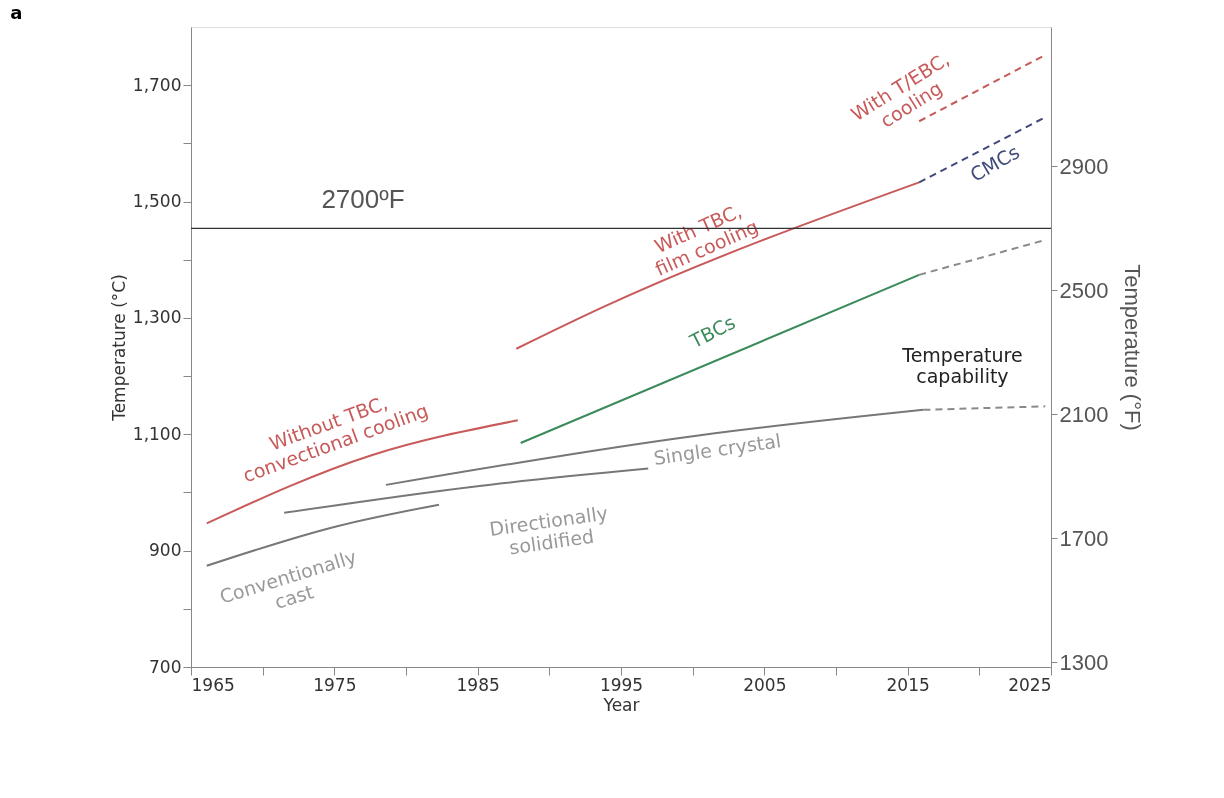 The height and width of the screenshot is (798, 1224). I want to click on x-tick-label: 1995, so click(621, 684).